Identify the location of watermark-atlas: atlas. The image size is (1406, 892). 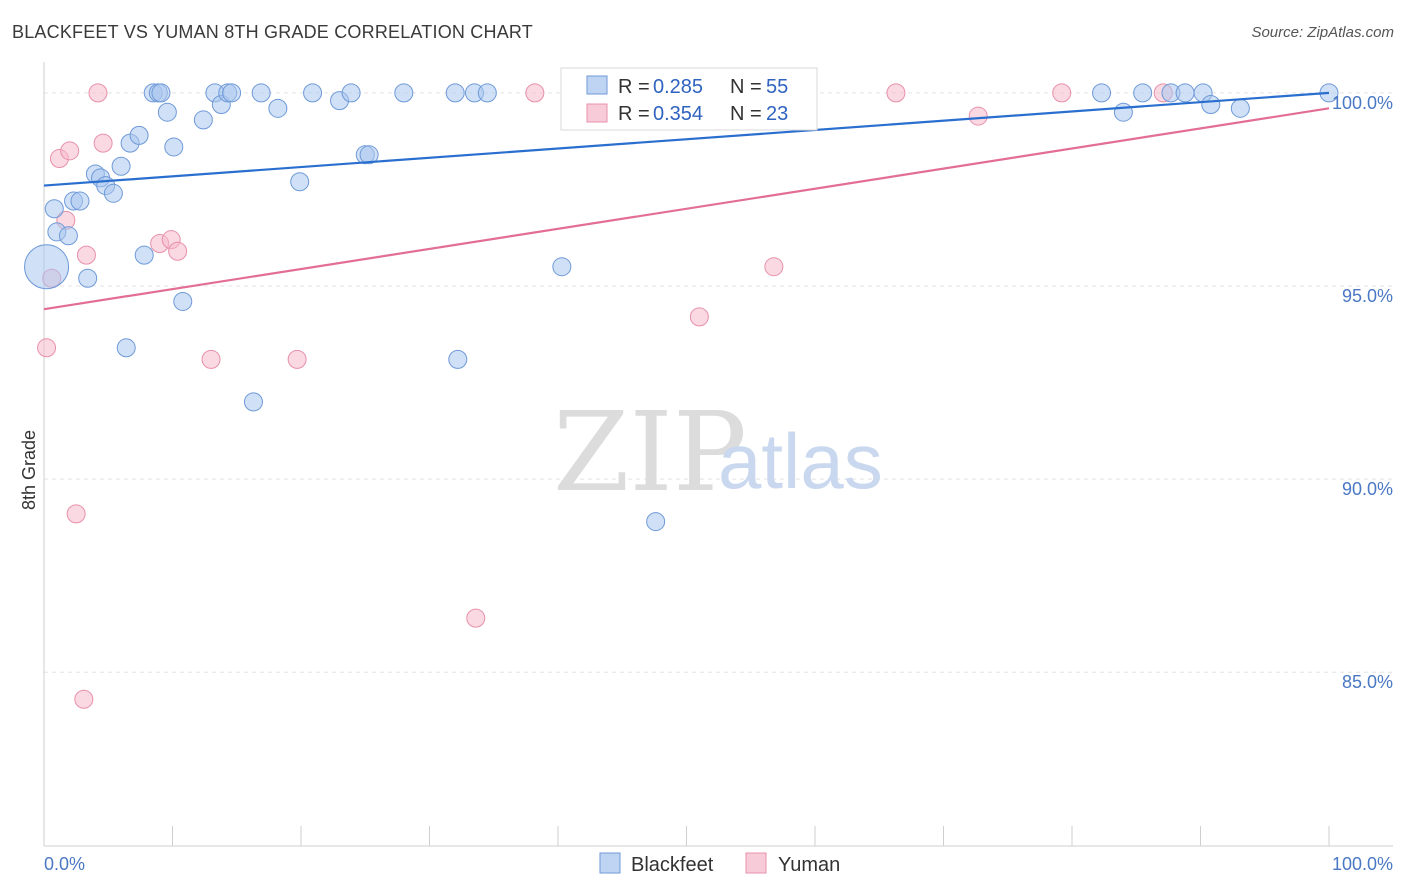
(800, 461).